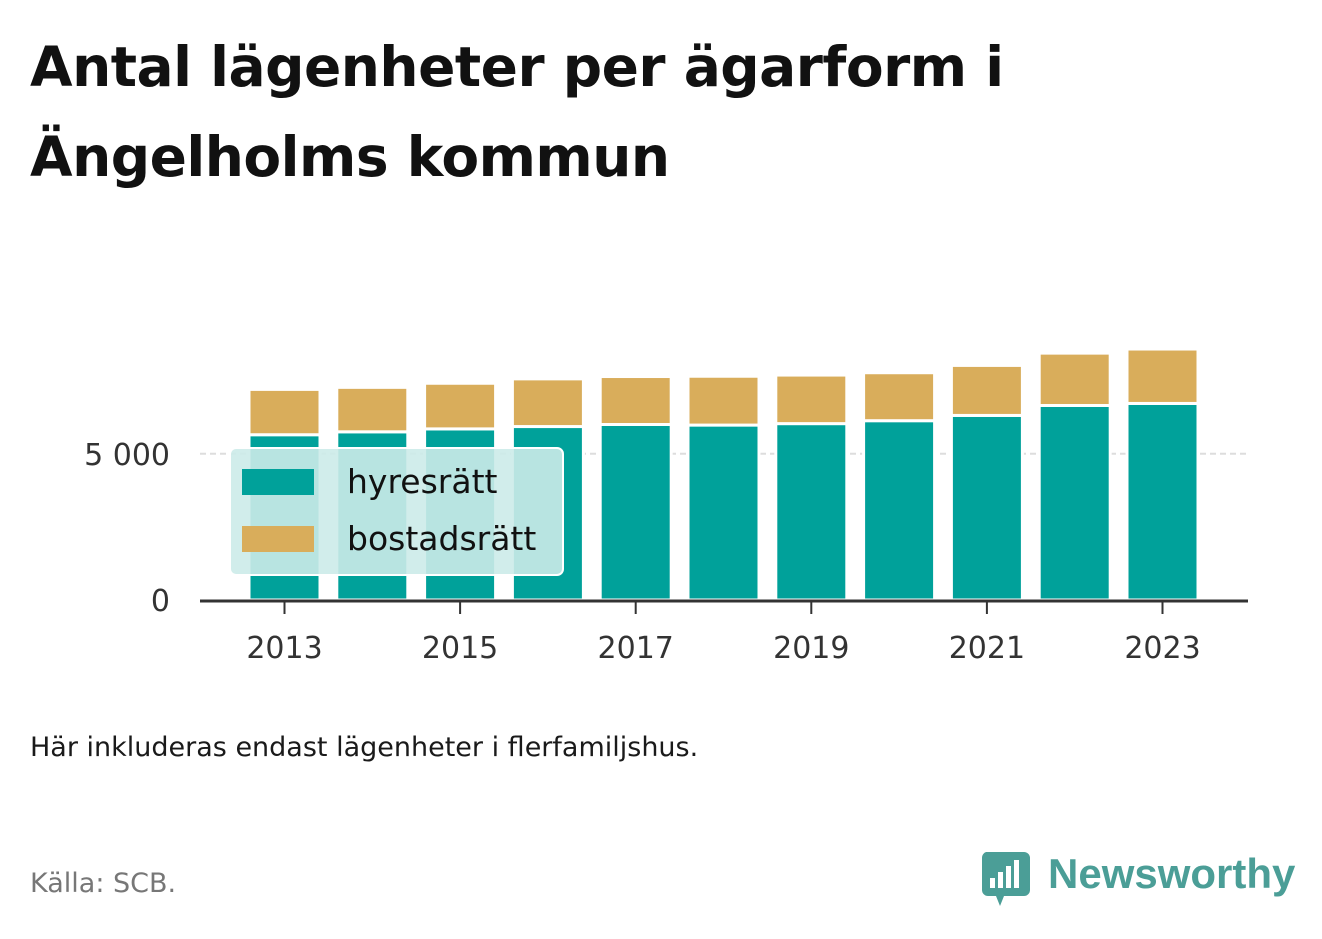  Describe the element at coordinates (396, 511) in the screenshot. I see `legend: hyresrätt bostadsrätt` at that location.